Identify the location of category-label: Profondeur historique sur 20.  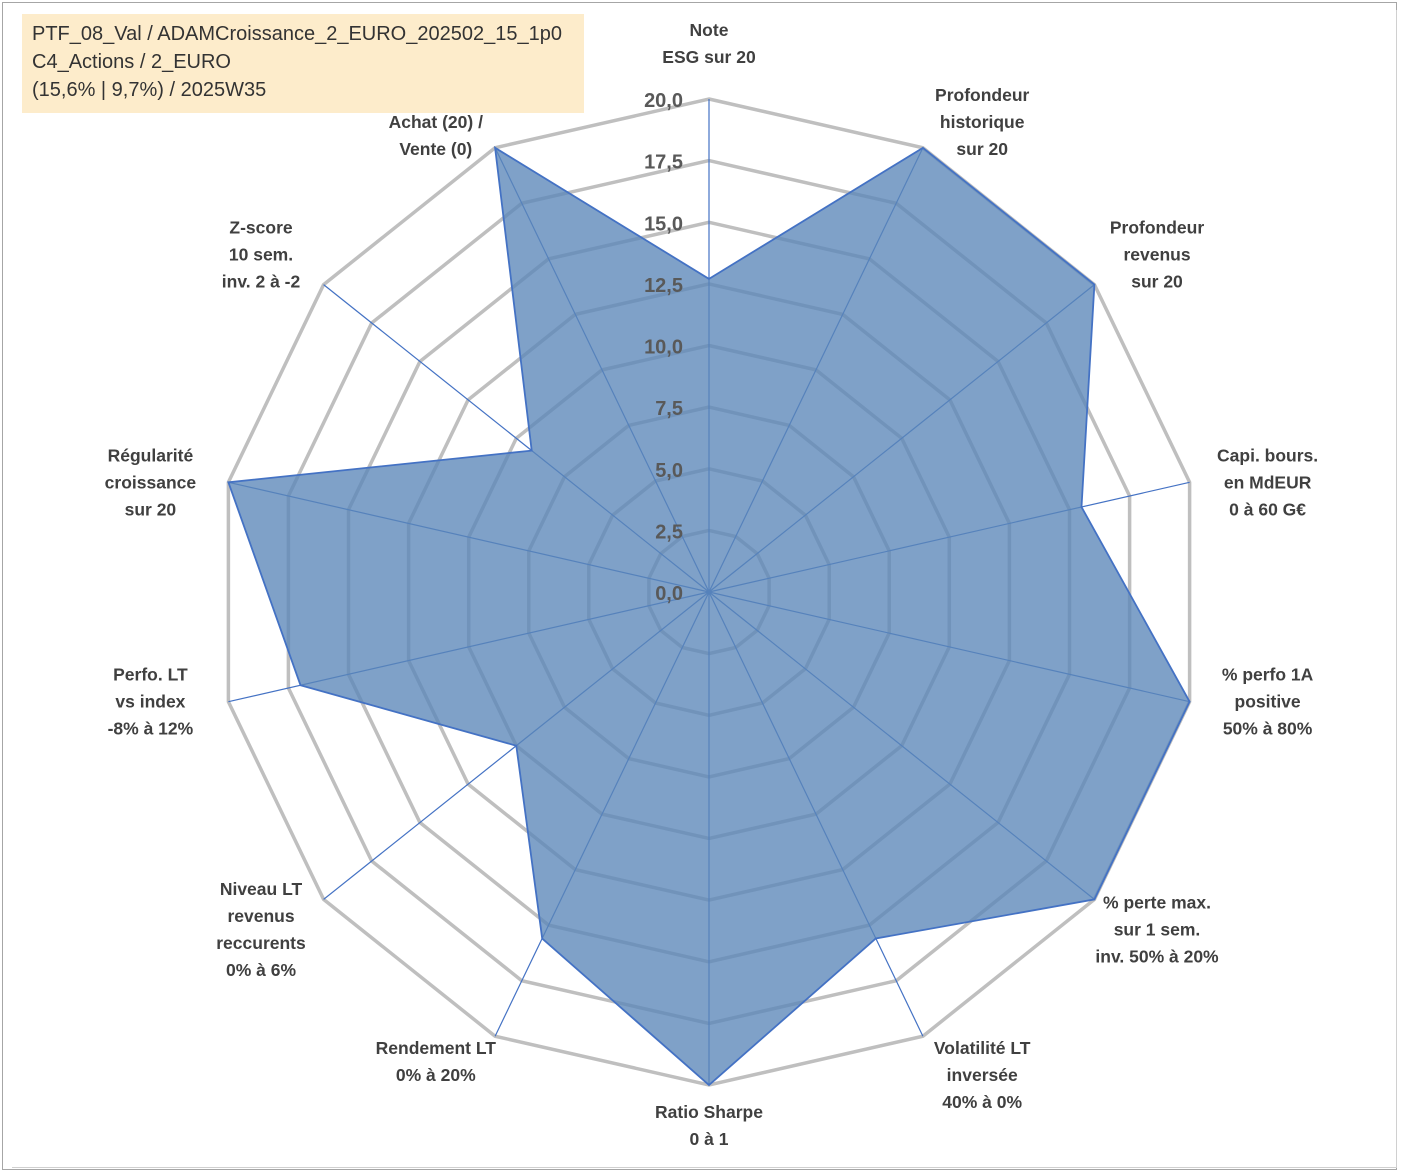
(982, 122).